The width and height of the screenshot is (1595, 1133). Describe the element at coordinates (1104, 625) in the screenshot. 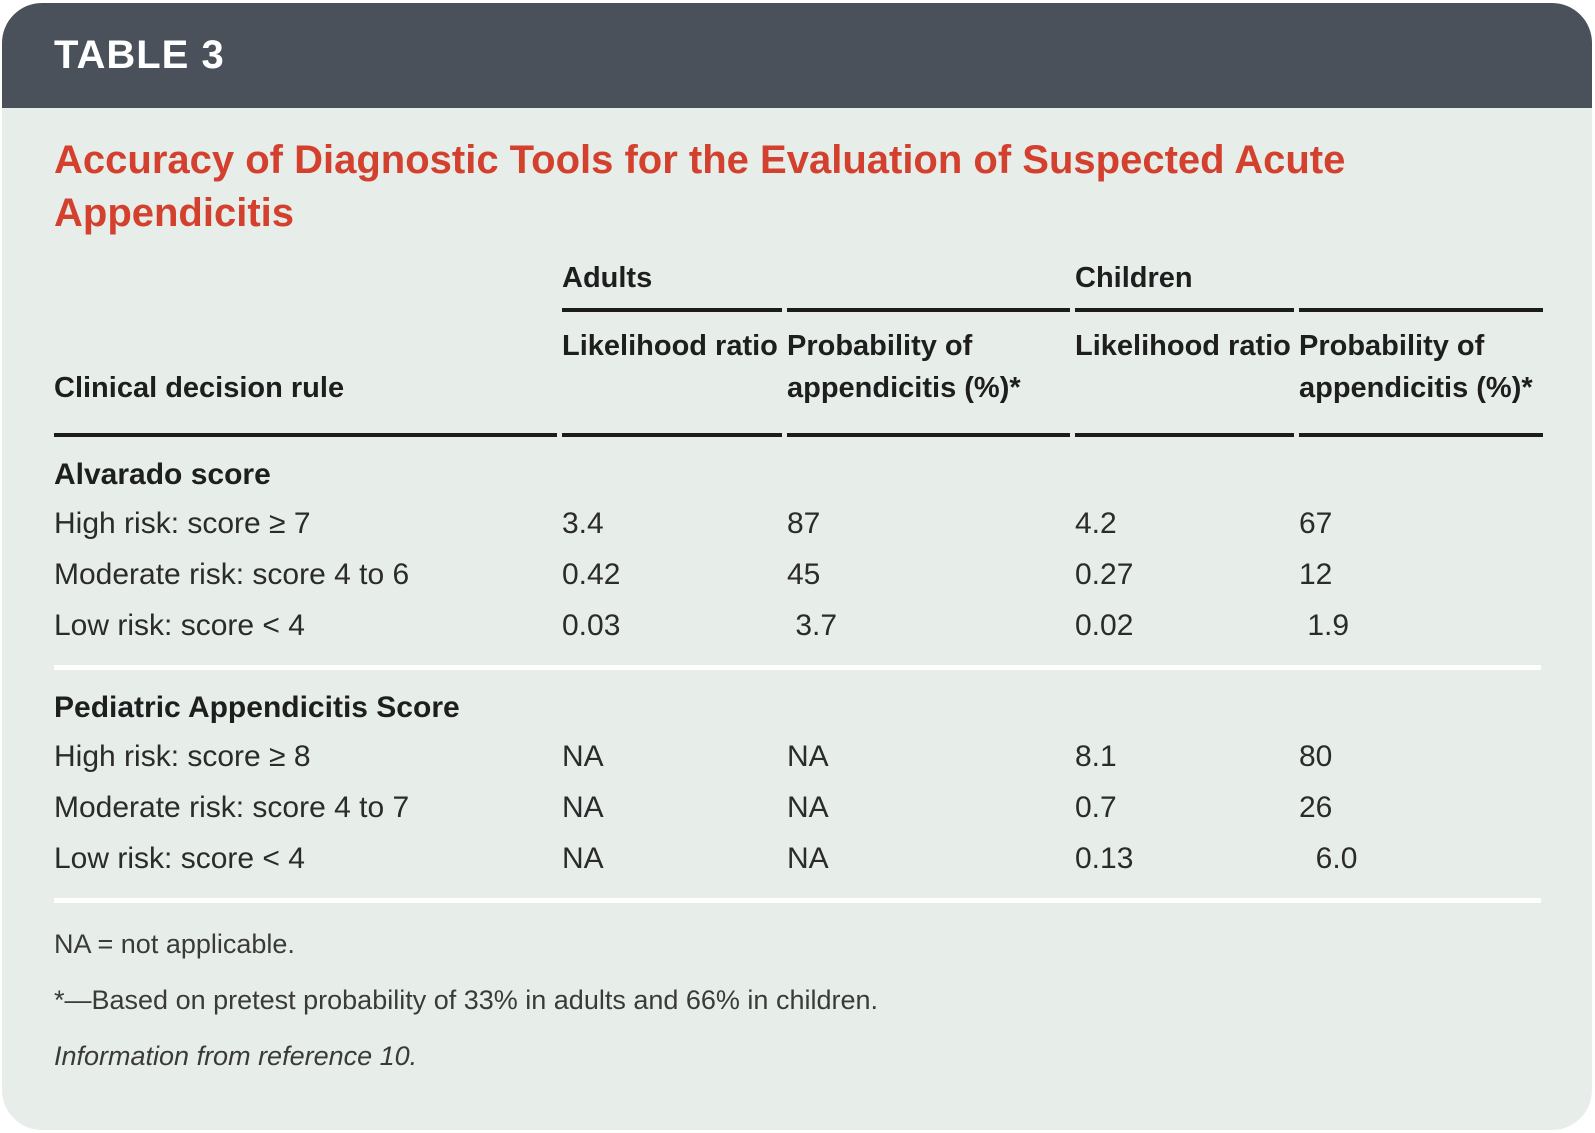

I see `cell-children-likelihood-ratio: 0.02` at that location.